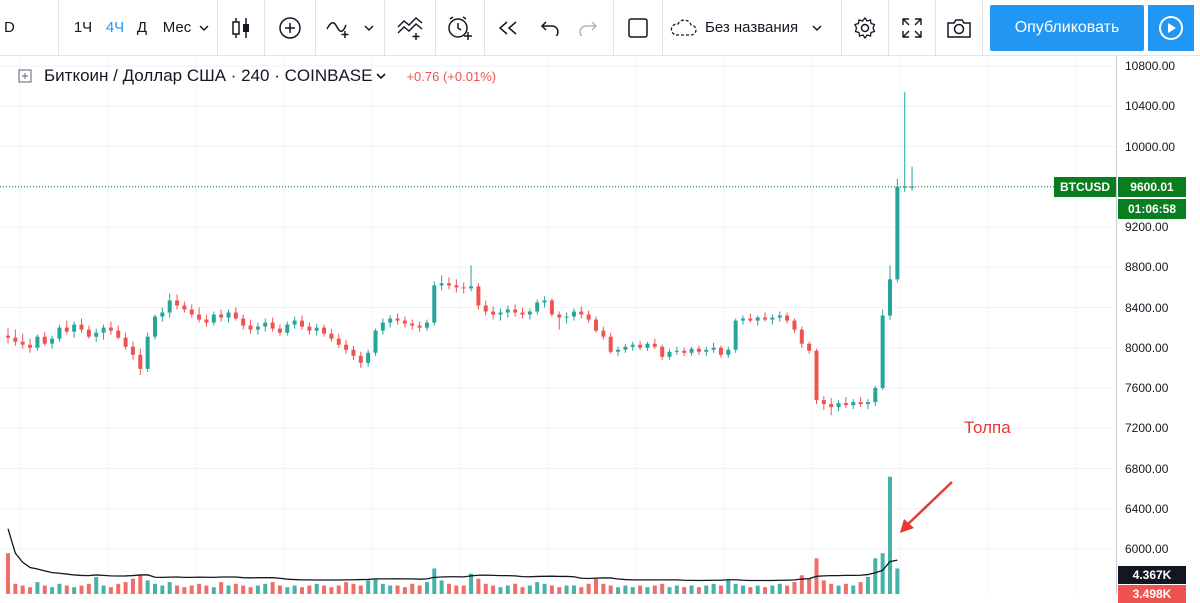 The image size is (1200, 603). What do you see at coordinates (460, 28) in the screenshot?
I see `alert-clock-icon` at bounding box center [460, 28].